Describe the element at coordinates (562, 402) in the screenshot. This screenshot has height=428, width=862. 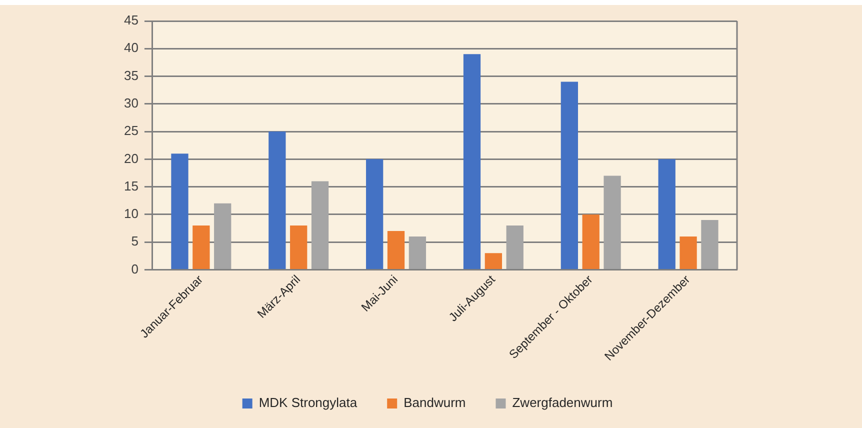
I see `legend-label: Zwergfadenwurm` at that location.